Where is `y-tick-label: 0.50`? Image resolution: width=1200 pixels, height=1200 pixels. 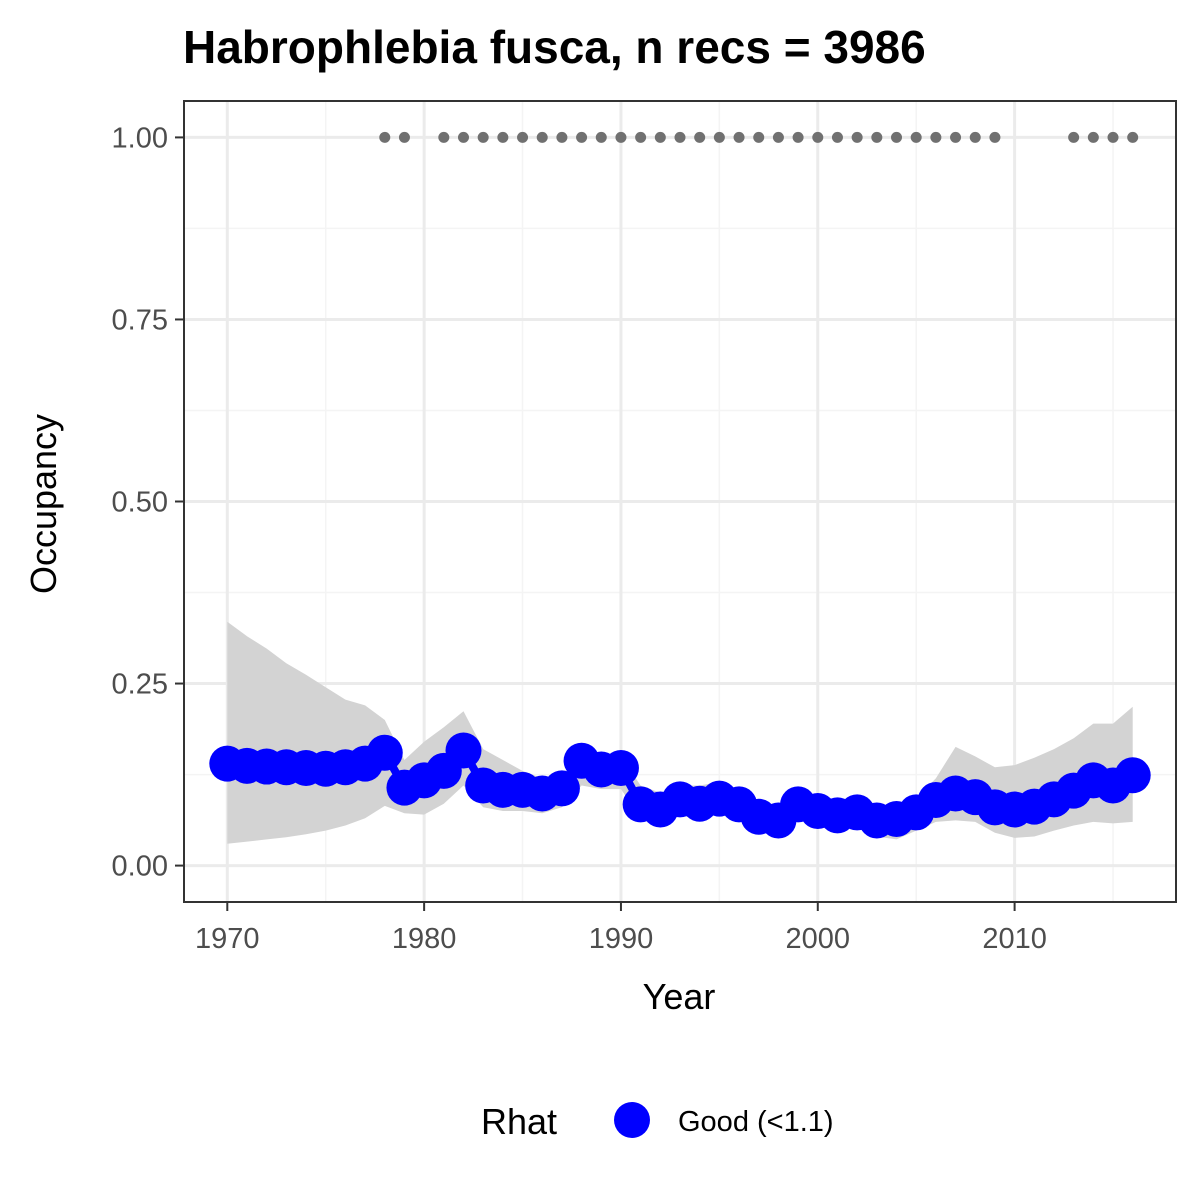
y-tick-label: 0.50 is located at coordinates (140, 503).